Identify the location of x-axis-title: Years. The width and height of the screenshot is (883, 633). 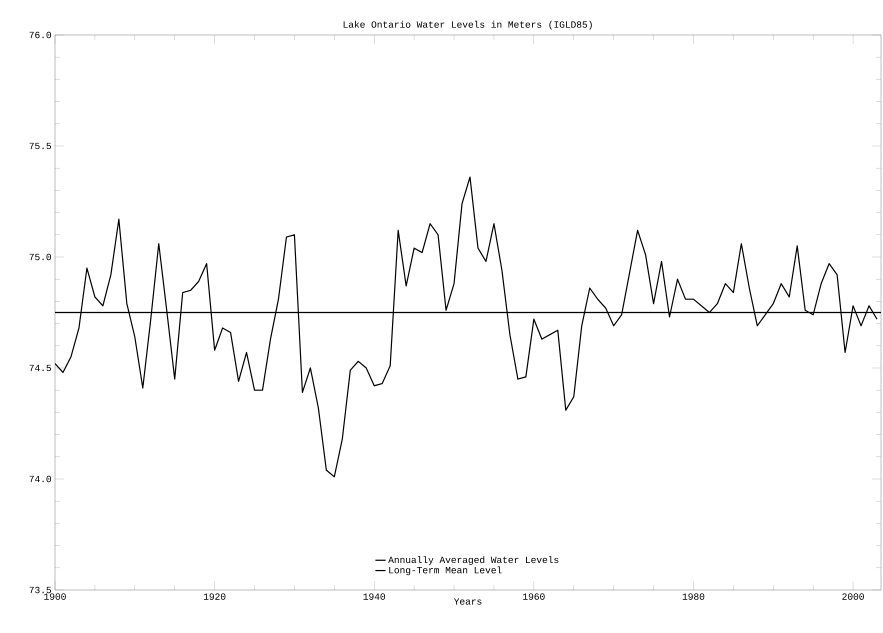
(468, 601).